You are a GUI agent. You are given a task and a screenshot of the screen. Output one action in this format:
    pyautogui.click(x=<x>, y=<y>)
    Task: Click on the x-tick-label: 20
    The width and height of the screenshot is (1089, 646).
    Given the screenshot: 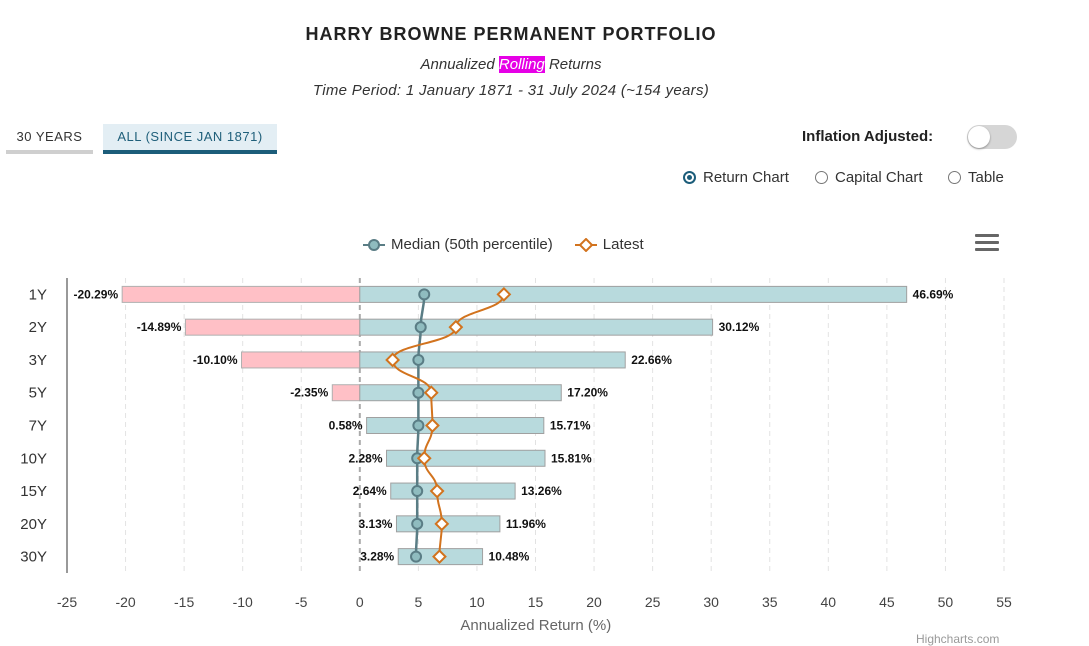 What is the action you would take?
    pyautogui.click(x=594, y=602)
    